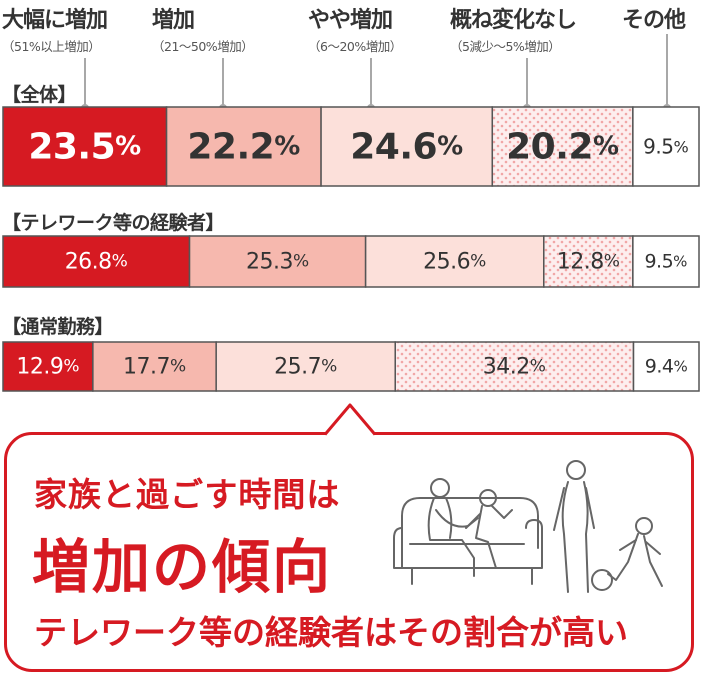 The height and width of the screenshot is (680, 702). I want to click on data-label: 24.6%, so click(406, 146).